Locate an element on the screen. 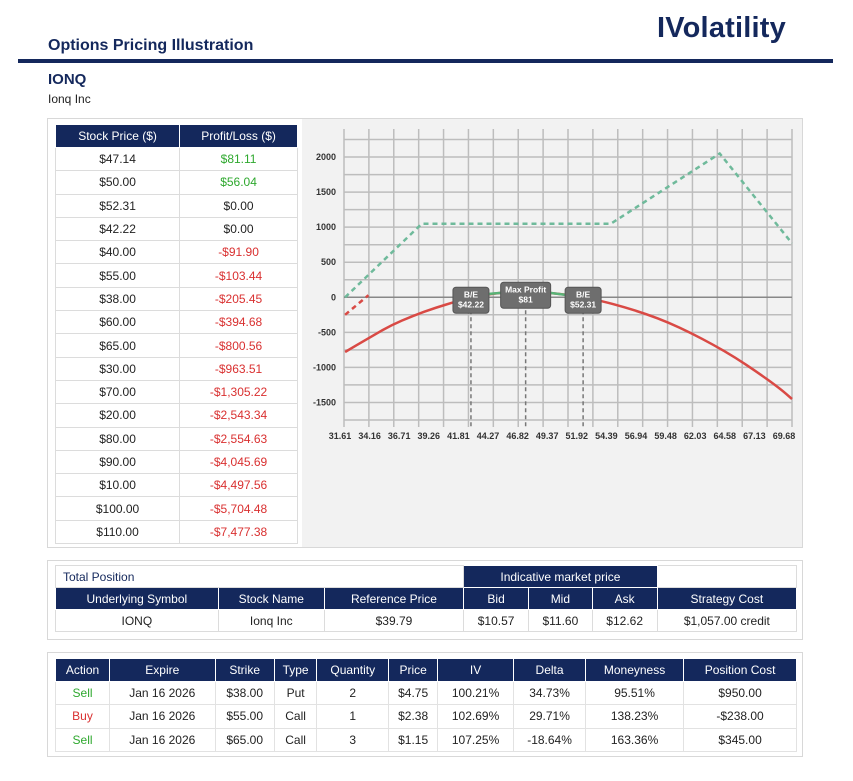 The height and width of the screenshot is (781, 853). table-row: $20.00 -$2,543.34 is located at coordinates (176, 415).